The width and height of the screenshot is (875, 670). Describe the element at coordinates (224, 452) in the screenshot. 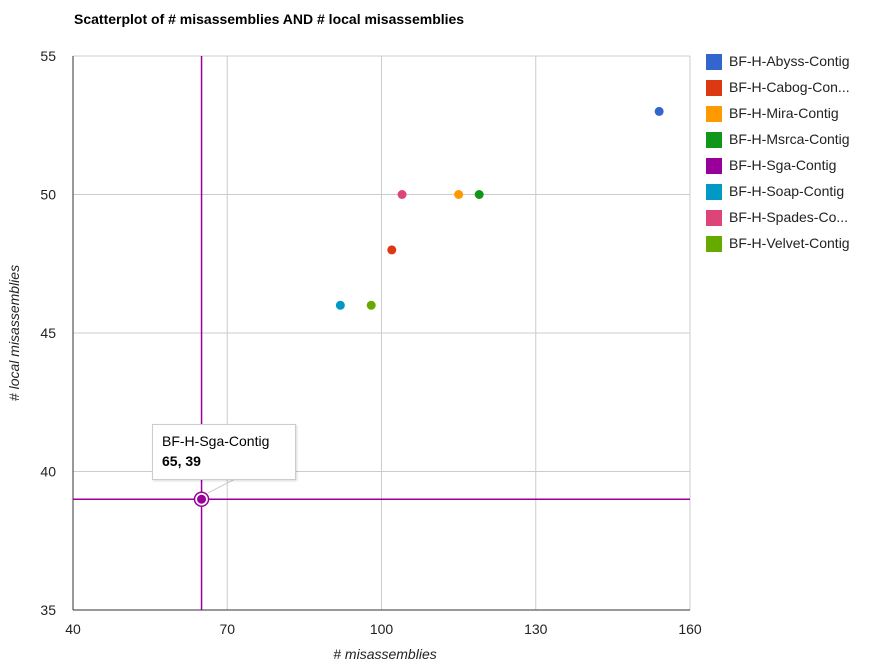

I see `point-tooltip: BF-H-Sga-Contig 65, 39` at that location.